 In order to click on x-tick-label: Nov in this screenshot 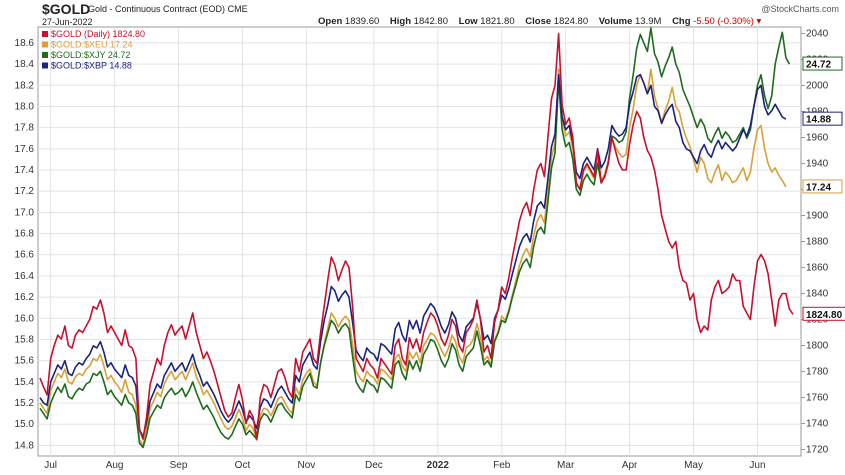, I will do `click(306, 465)`.